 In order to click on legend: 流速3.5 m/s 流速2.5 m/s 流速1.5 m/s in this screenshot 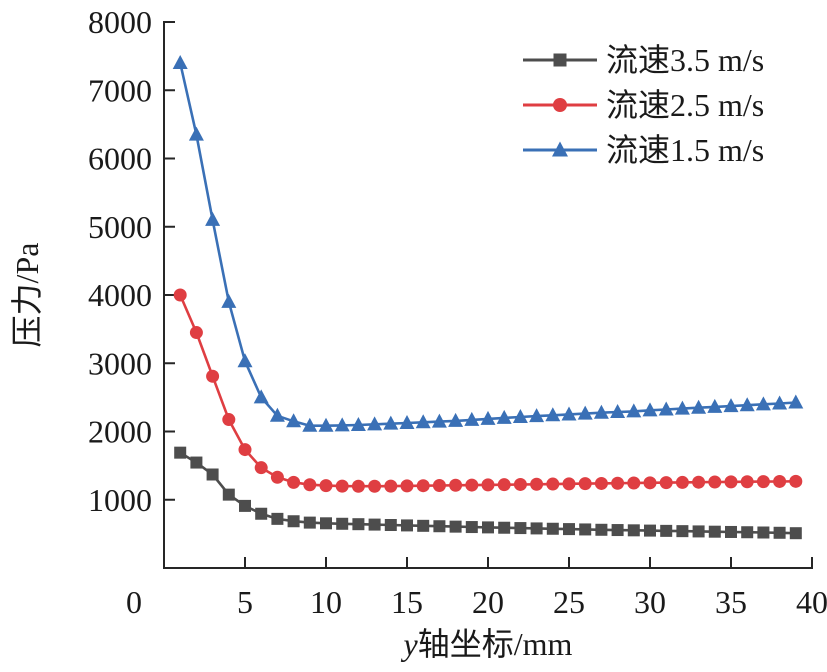, I will do `click(643, 105)`.